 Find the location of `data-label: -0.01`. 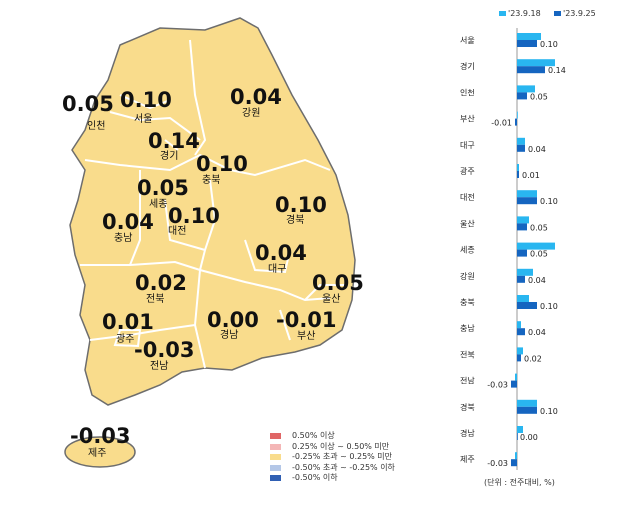

data-label: -0.01 is located at coordinates (501, 123).